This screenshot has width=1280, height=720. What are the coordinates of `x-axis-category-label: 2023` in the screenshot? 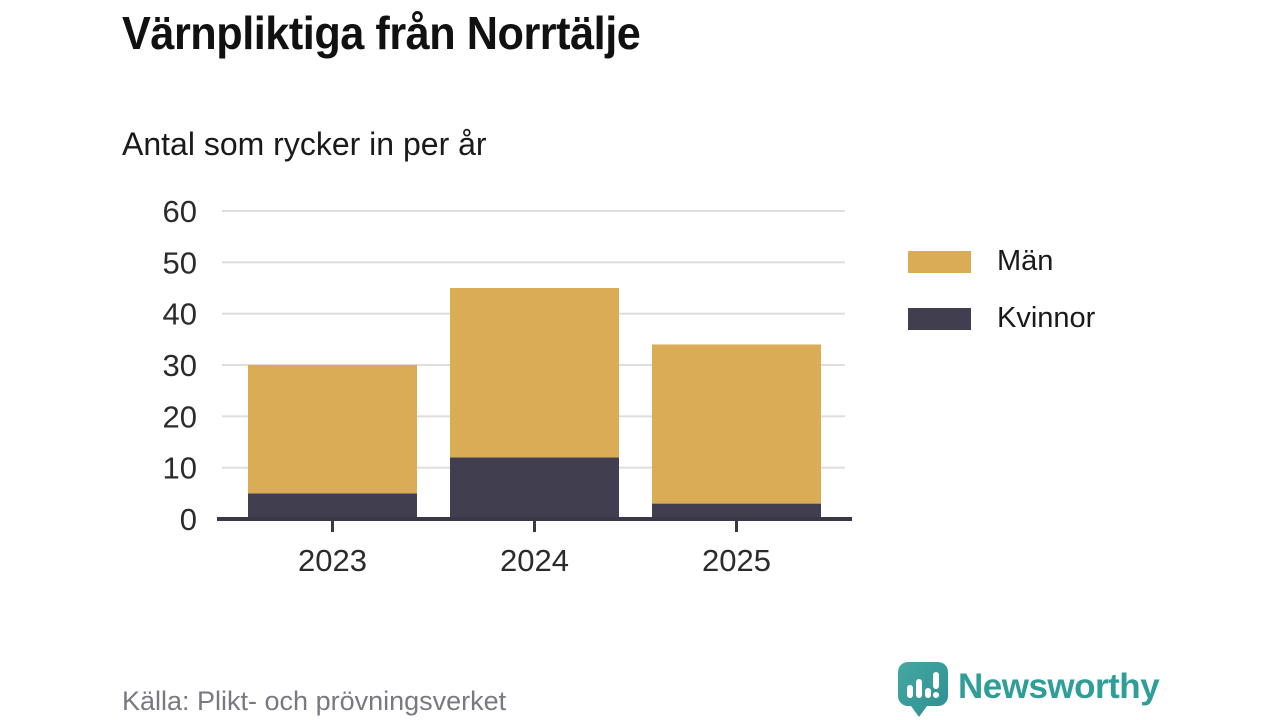 It's located at (332, 560).